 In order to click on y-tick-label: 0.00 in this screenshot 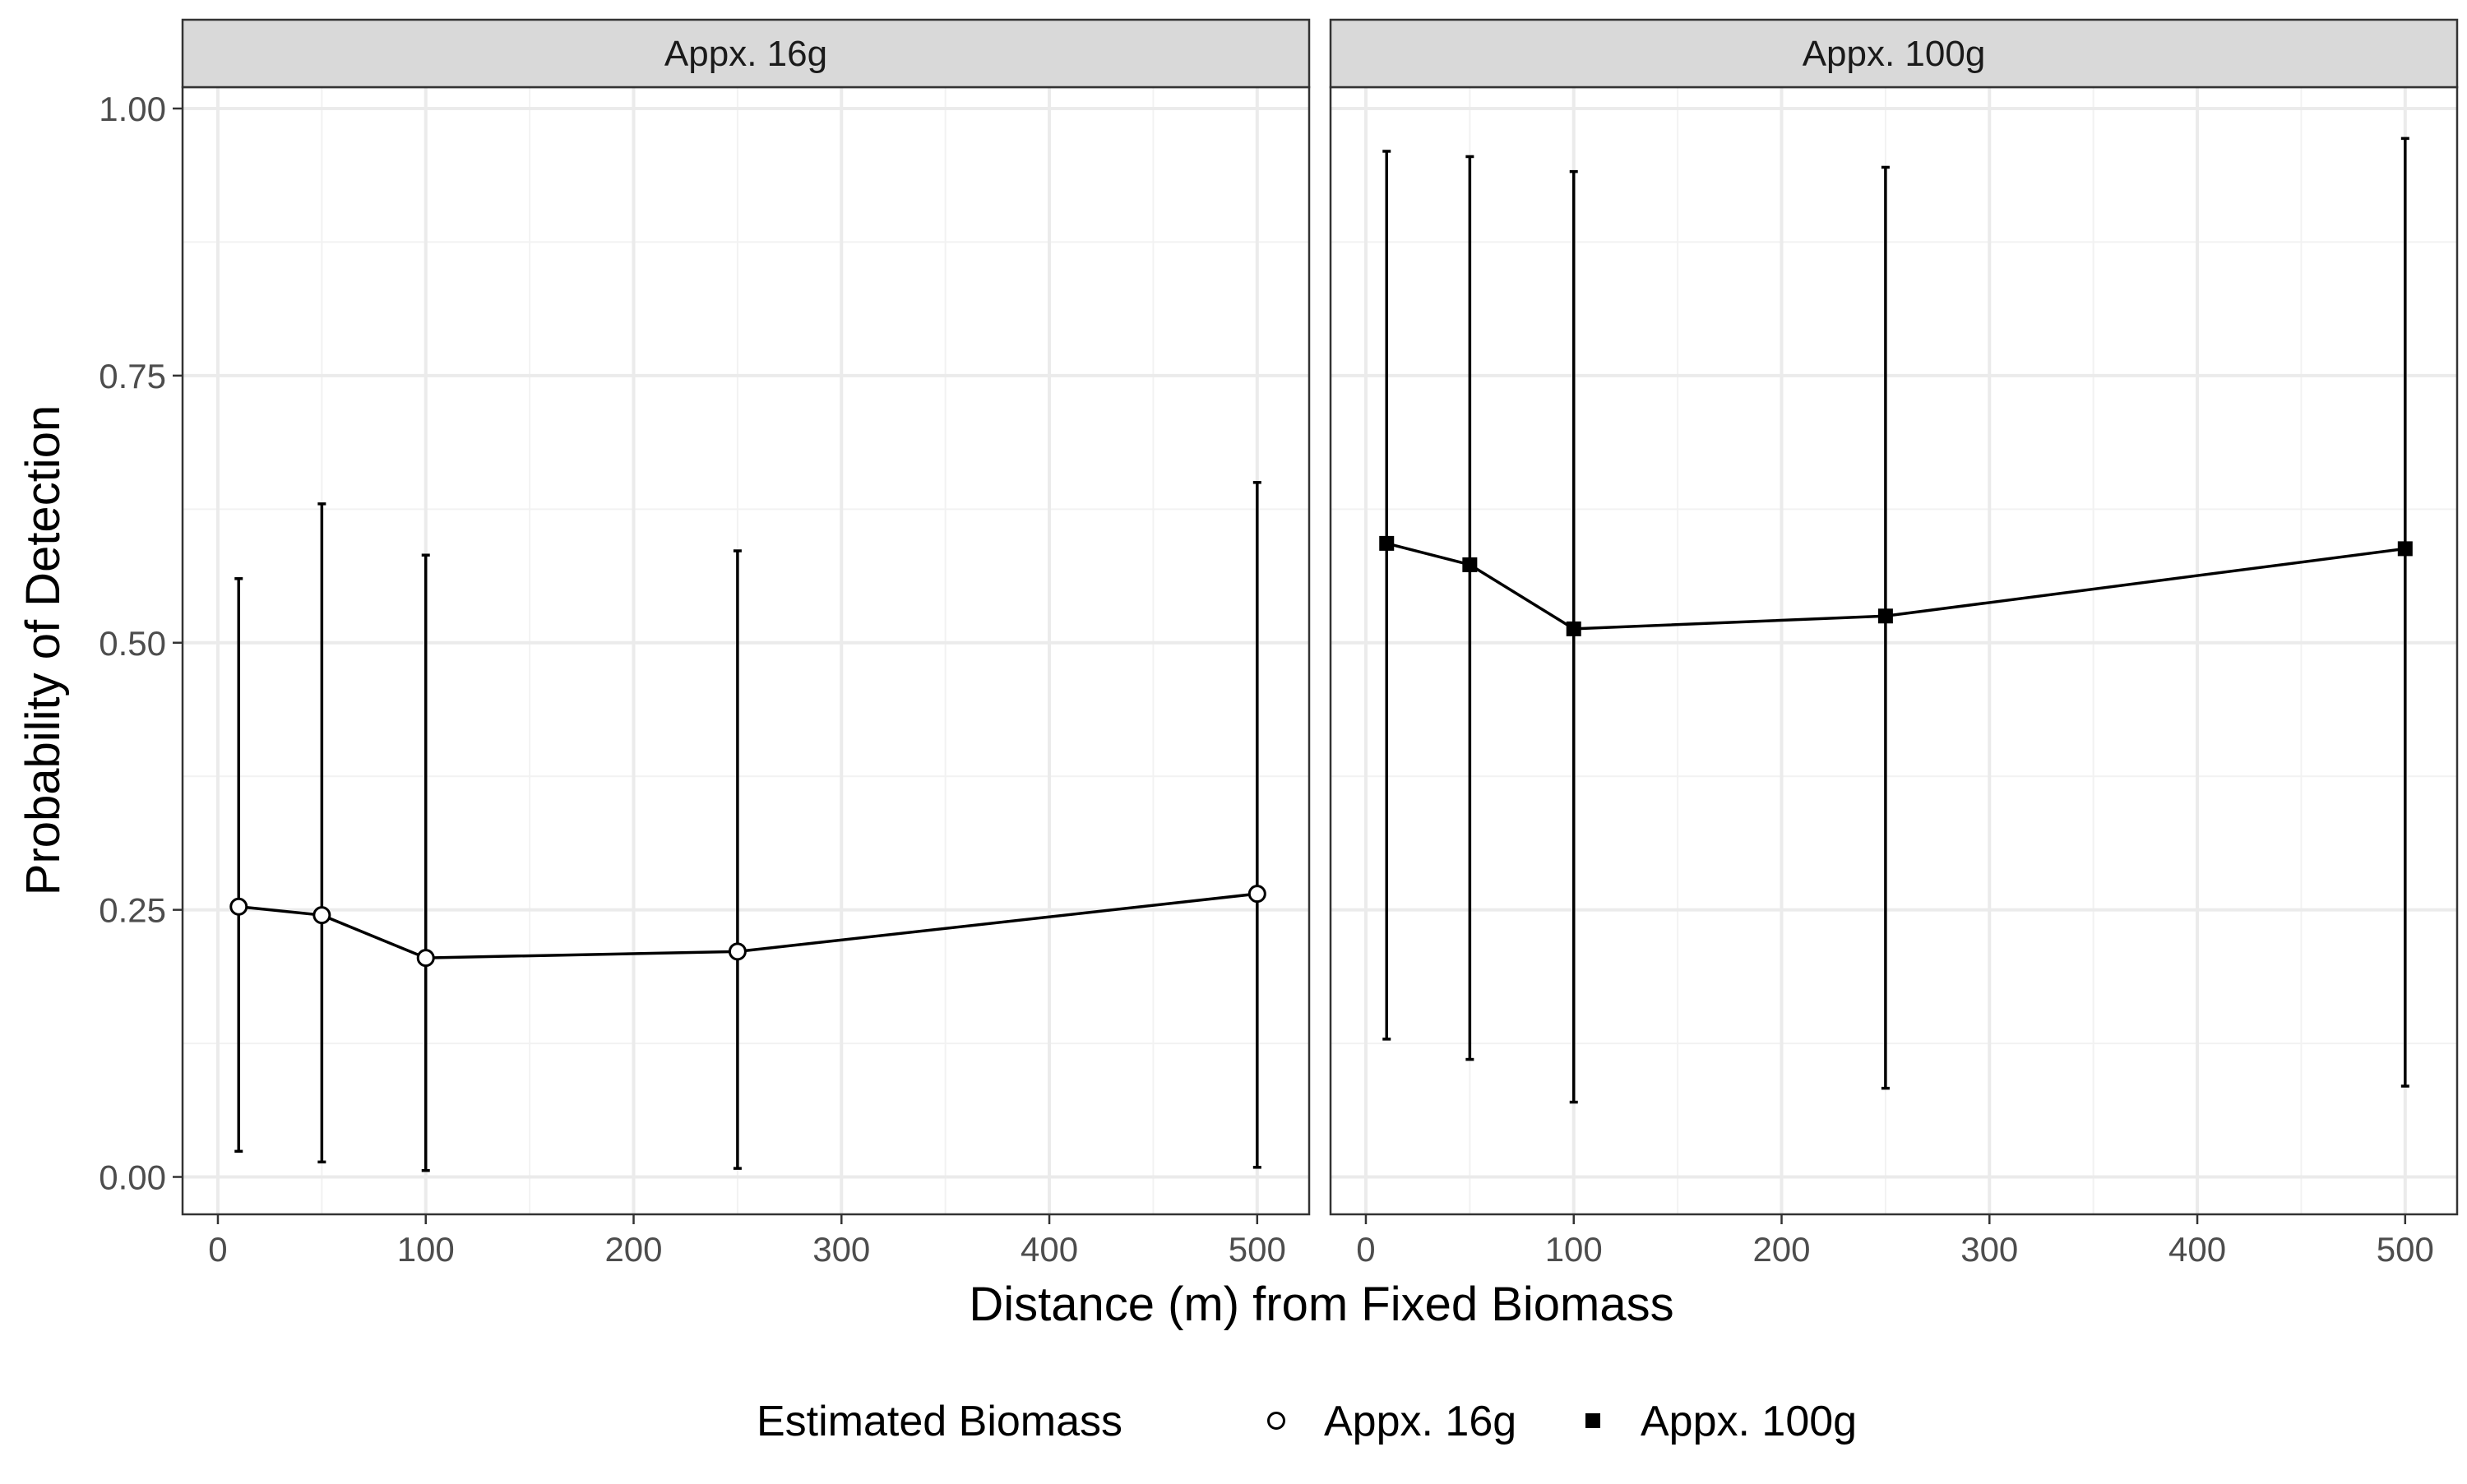, I will do `click(132, 1177)`.